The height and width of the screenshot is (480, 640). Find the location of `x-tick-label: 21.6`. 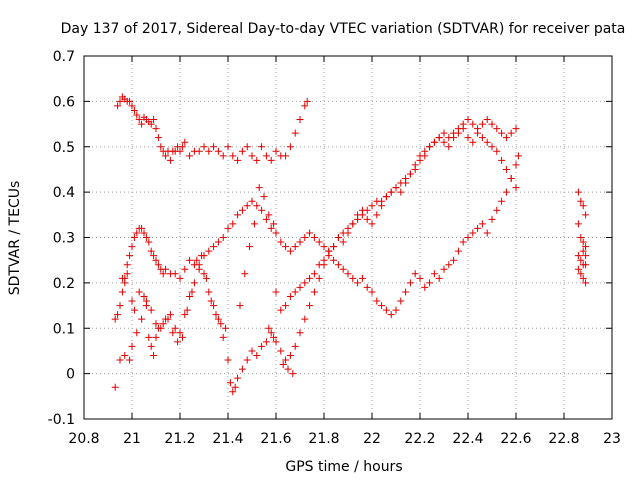

x-tick-label: 21.6 is located at coordinates (275, 439).